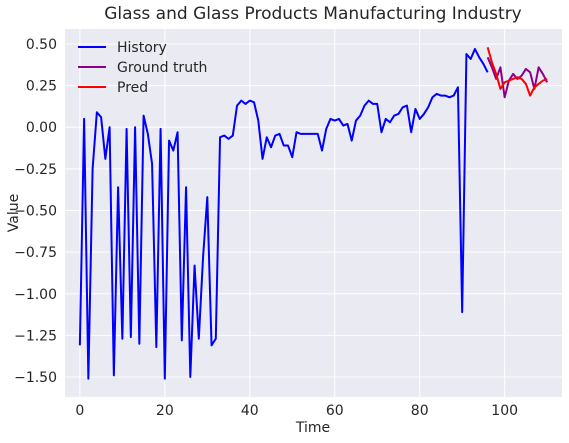 The image size is (569, 443). I want to click on y-tick-label: 0.00, so click(41, 128).